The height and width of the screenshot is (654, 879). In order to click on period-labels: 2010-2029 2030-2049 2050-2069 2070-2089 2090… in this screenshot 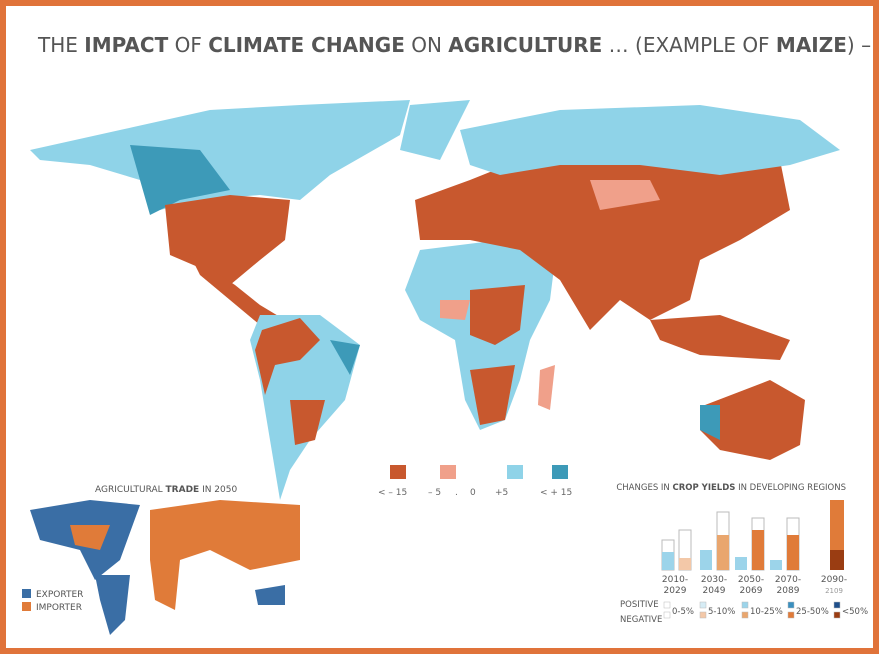, I will do `click(754, 585)`.